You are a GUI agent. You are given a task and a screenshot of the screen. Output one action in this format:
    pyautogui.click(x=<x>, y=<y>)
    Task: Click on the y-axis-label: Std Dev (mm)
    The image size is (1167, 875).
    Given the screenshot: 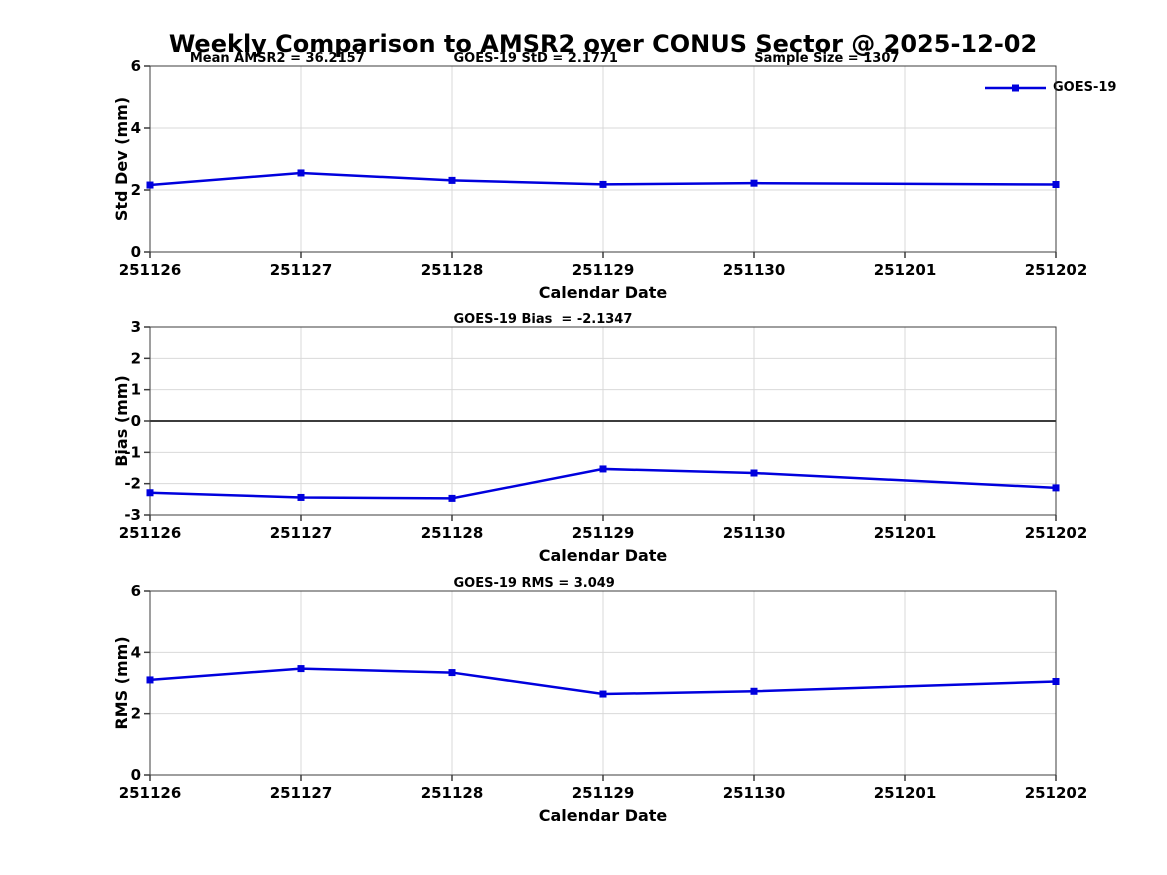 What is the action you would take?
    pyautogui.click(x=121, y=159)
    